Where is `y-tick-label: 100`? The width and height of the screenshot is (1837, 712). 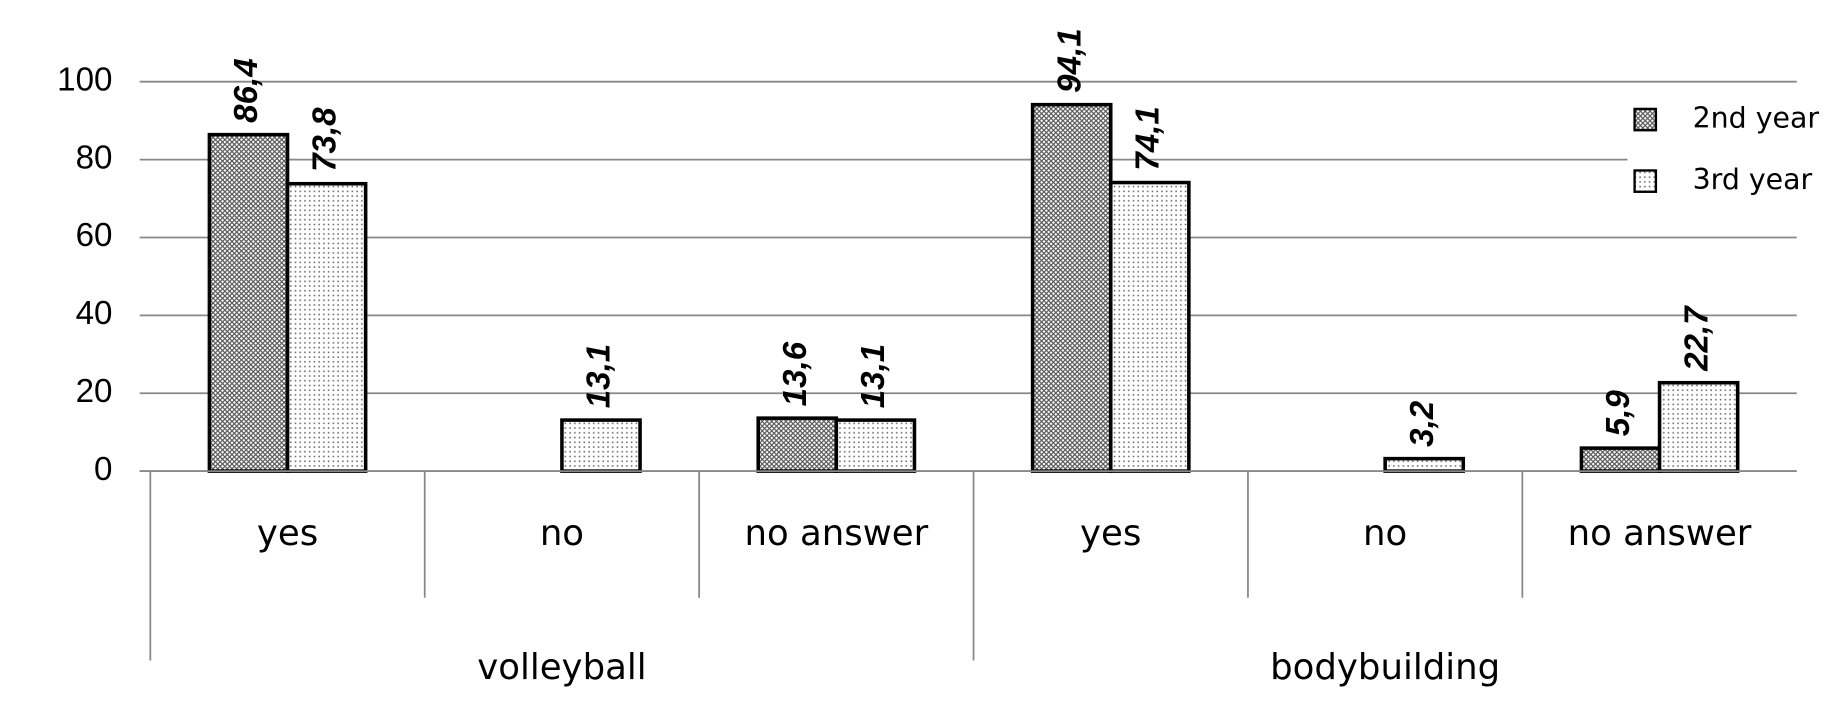
y-tick-label: 100 is located at coordinates (84, 79).